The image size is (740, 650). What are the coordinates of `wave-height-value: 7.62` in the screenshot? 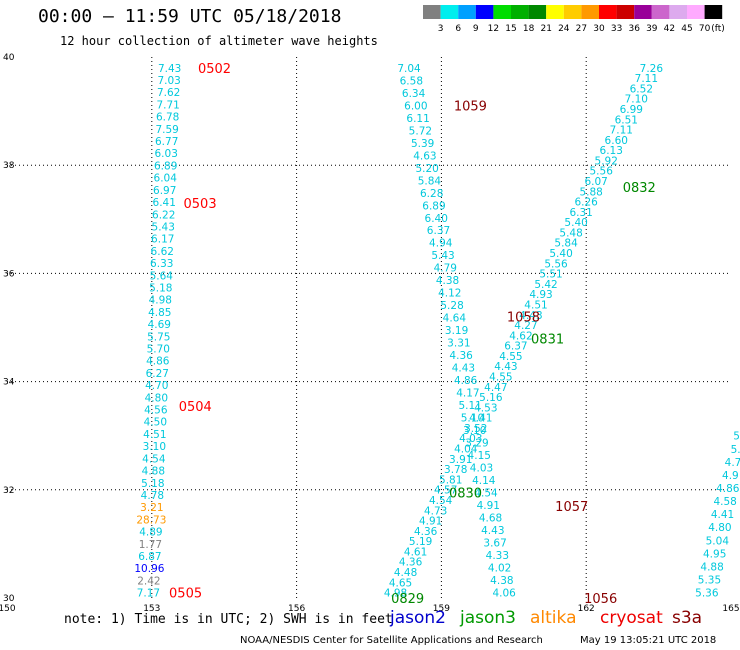 It's located at (168, 93).